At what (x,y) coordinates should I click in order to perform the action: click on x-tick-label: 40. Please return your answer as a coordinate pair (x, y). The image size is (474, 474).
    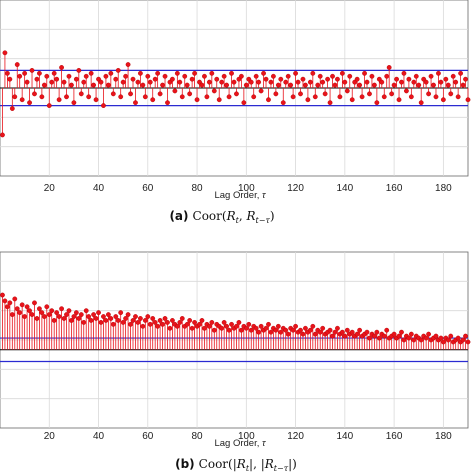
    Looking at the image, I should click on (99, 436).